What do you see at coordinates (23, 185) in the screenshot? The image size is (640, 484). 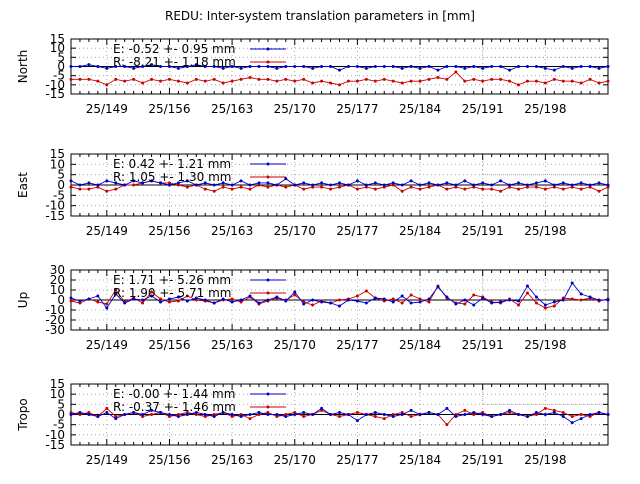 I see `y-axis-label: East` at bounding box center [23, 185].